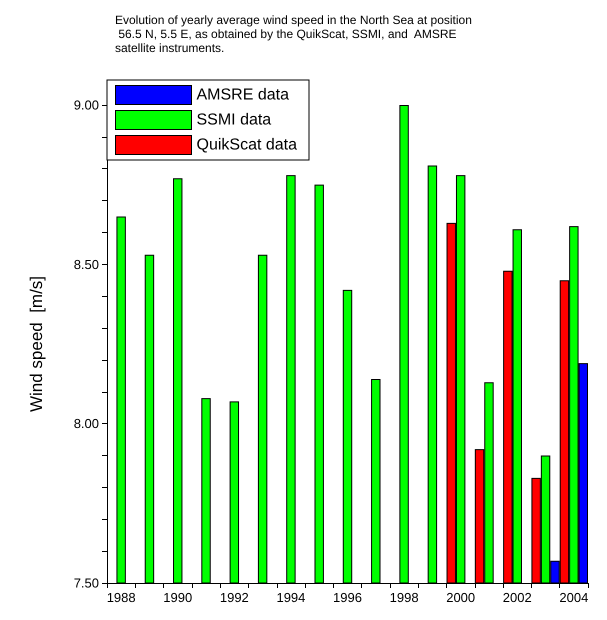  I want to click on x-tick-label: 2002, so click(517, 597).